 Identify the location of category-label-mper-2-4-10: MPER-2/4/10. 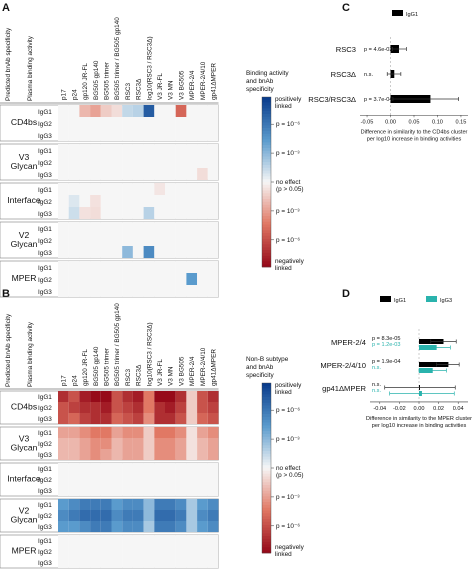
(343, 365).